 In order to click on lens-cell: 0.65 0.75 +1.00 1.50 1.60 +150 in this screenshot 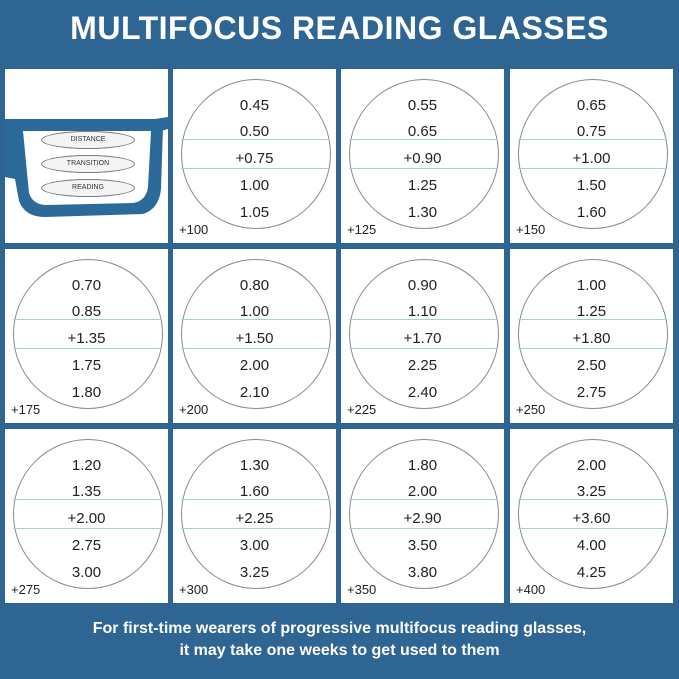, I will do `click(591, 156)`.